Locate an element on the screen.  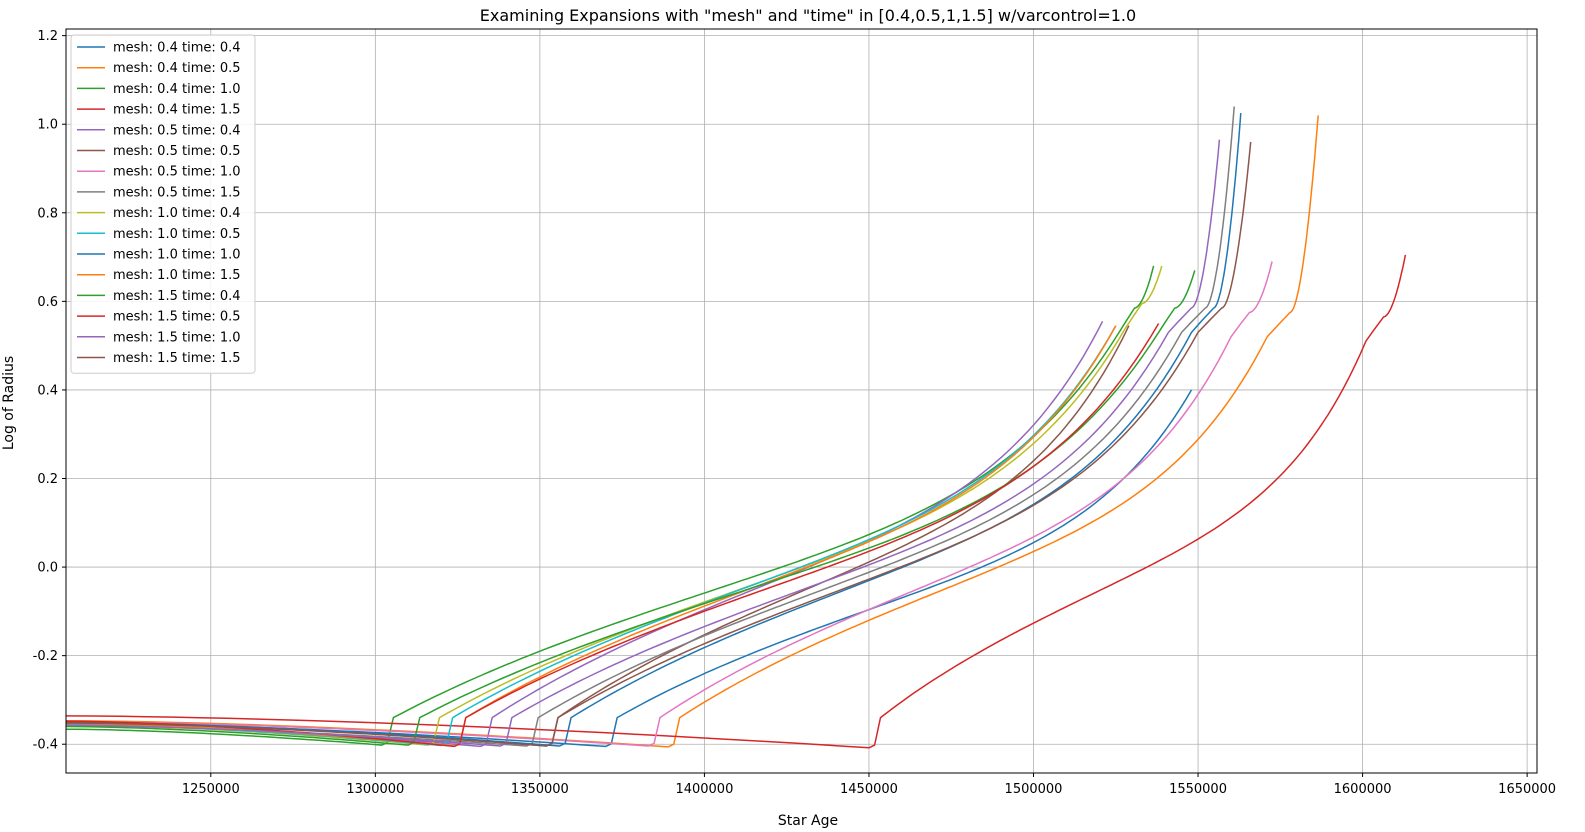
x-tick-label: 1300000 is located at coordinates (375, 789).